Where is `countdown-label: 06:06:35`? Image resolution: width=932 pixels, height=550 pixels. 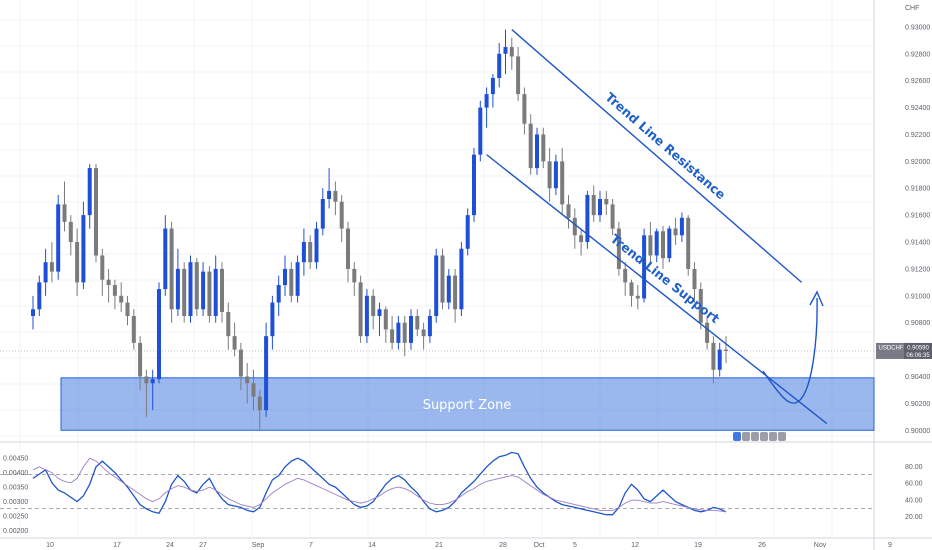
countdown-label: 06:06:35 is located at coordinates (918, 356).